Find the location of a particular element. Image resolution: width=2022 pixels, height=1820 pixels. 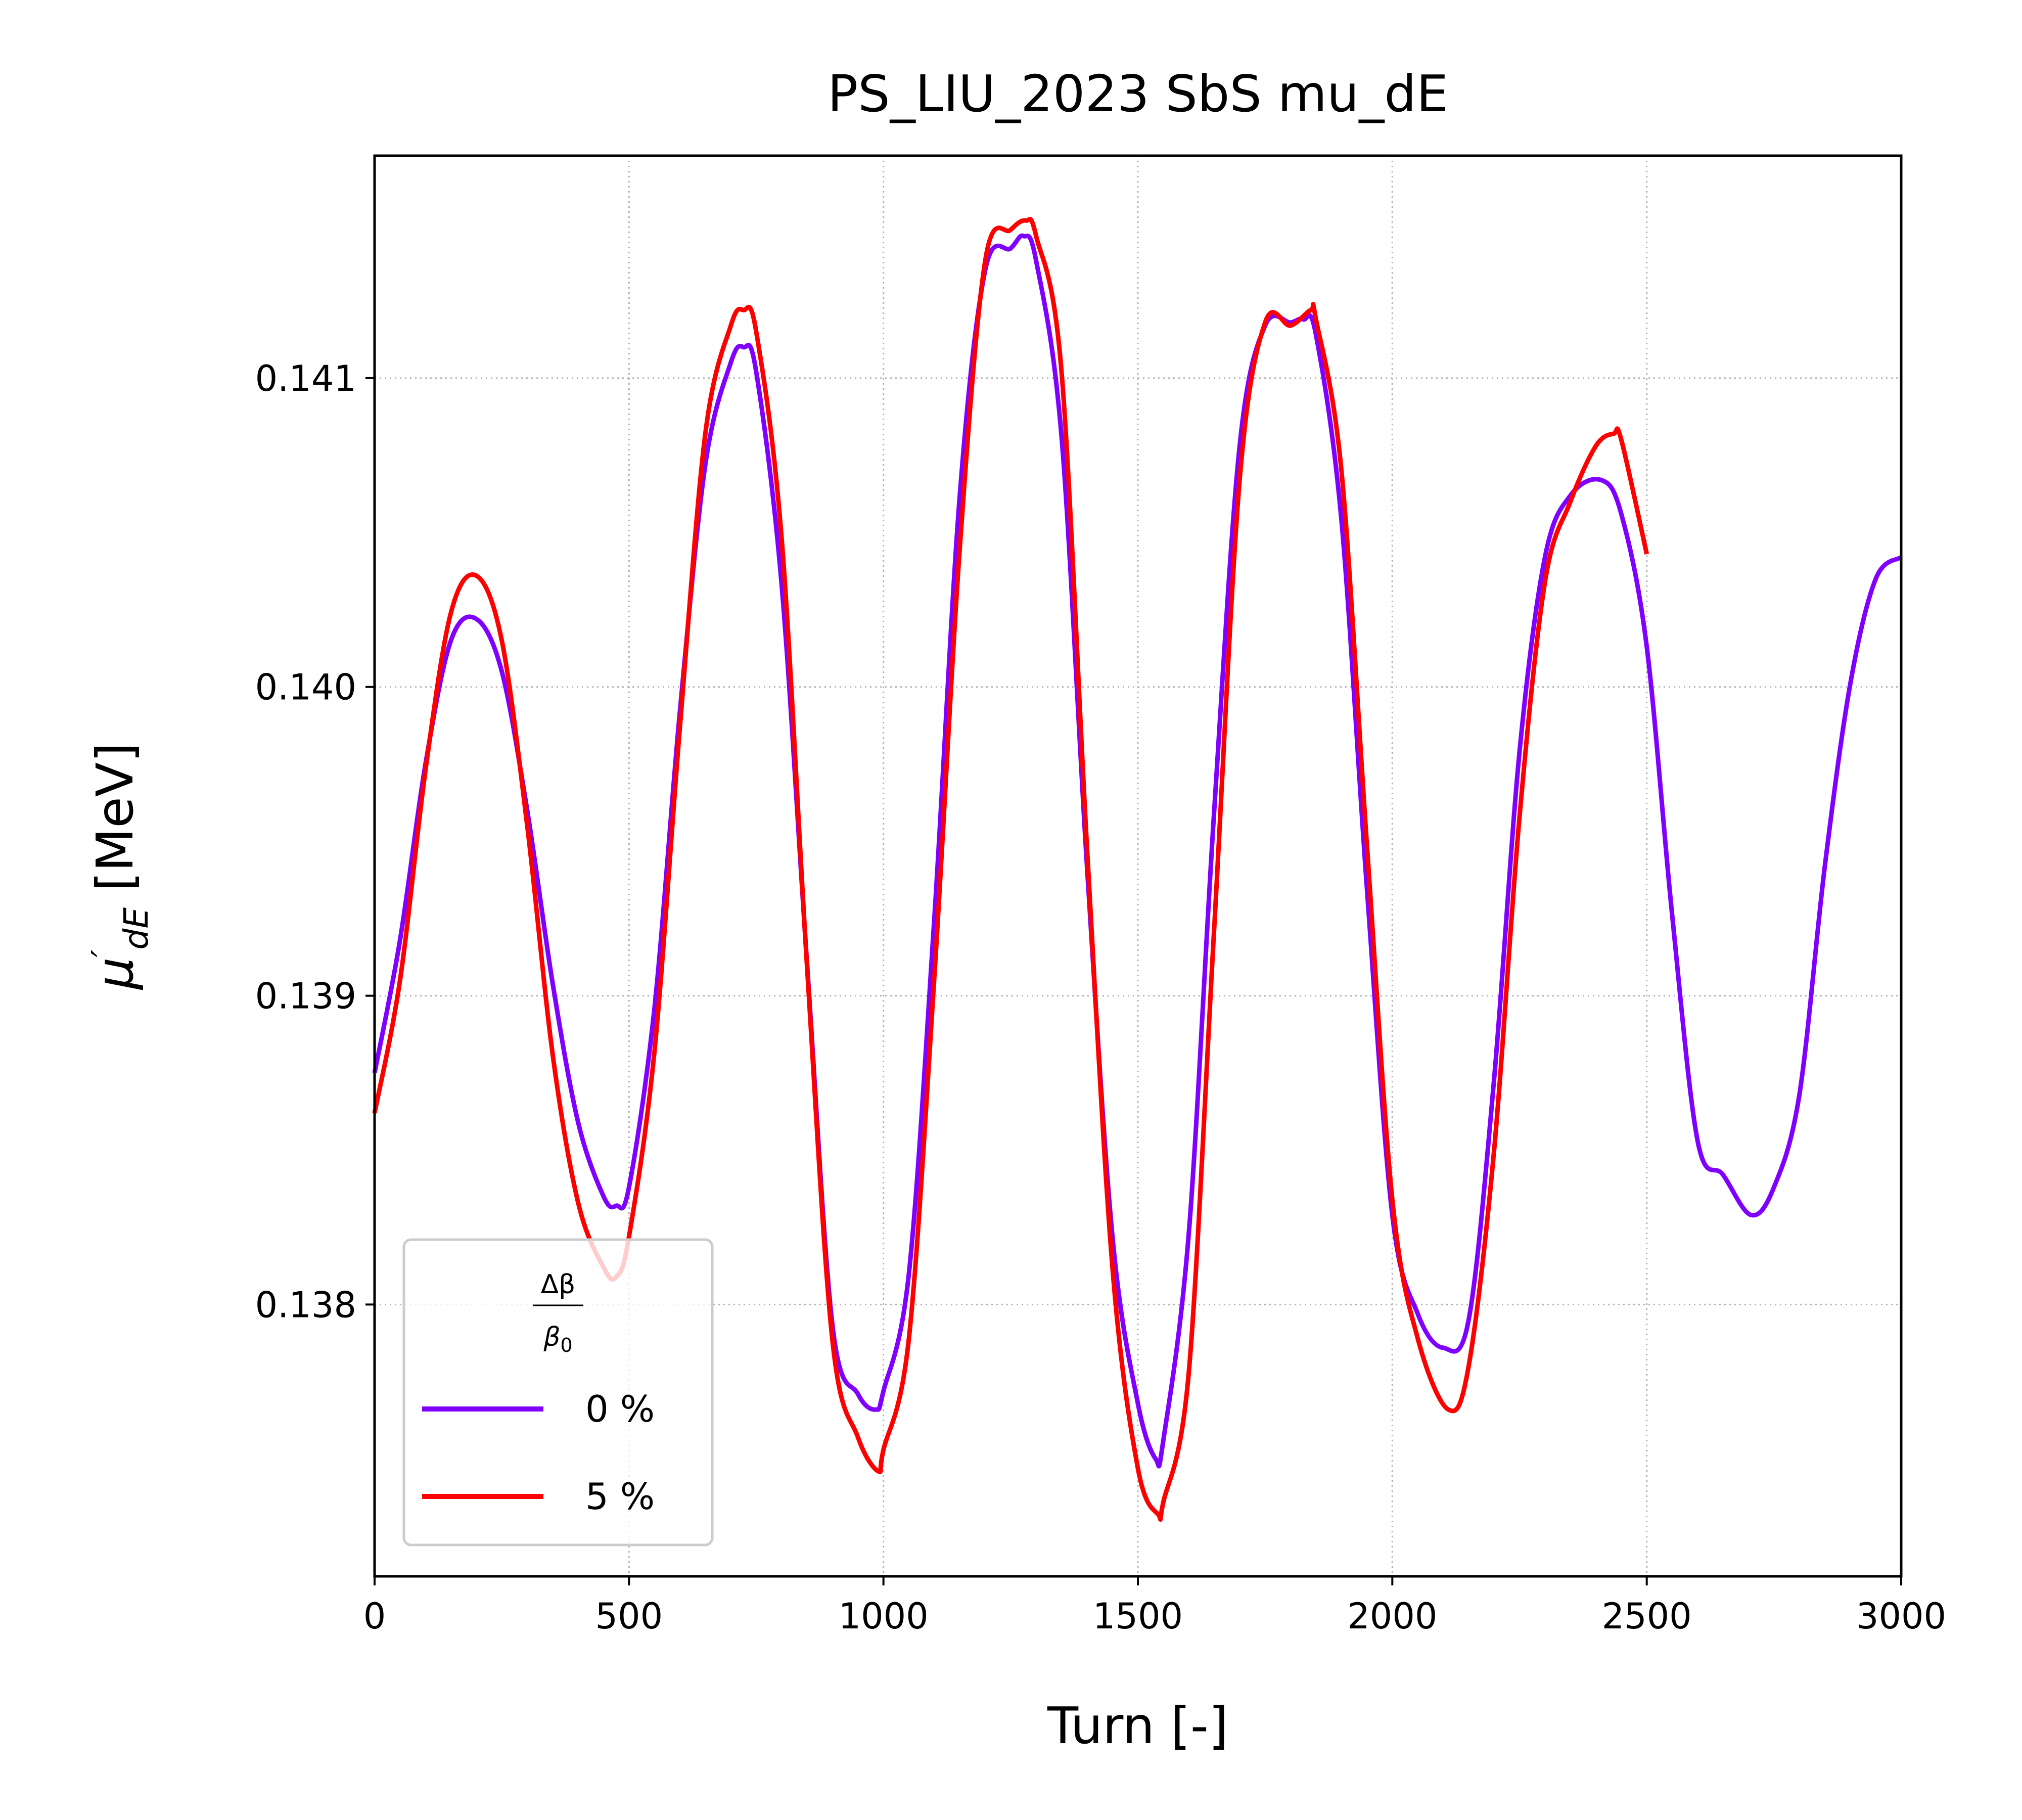

y-axis-label-prime: ′ is located at coordinates (103, 954).